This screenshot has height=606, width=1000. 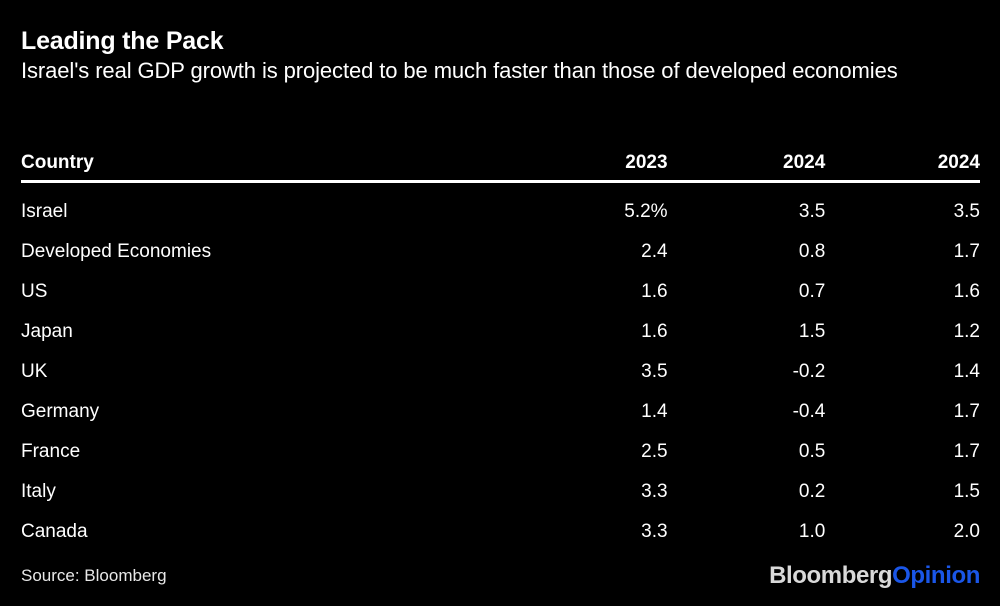 What do you see at coordinates (34, 371) in the screenshot?
I see `cell-country: UK` at bounding box center [34, 371].